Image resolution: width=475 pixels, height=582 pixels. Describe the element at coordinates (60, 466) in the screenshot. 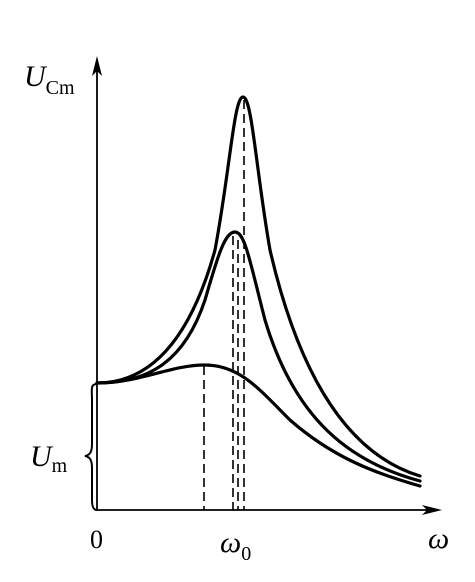

I see `label-subscript: m` at that location.